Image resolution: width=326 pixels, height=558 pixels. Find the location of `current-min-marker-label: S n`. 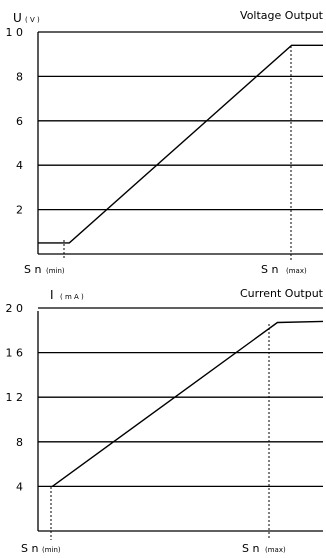

current-min-marker-label: S n is located at coordinates (29, 548).